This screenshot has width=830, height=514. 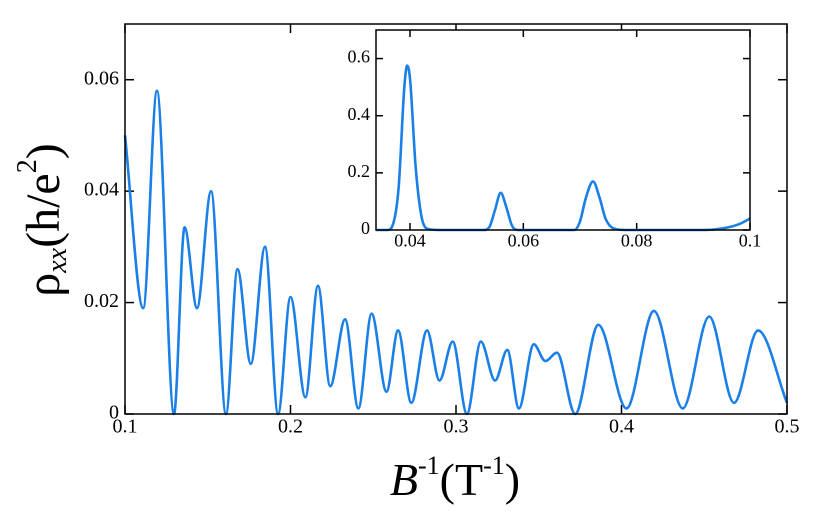 What do you see at coordinates (404, 479) in the screenshot?
I see `x-label-part: B` at bounding box center [404, 479].